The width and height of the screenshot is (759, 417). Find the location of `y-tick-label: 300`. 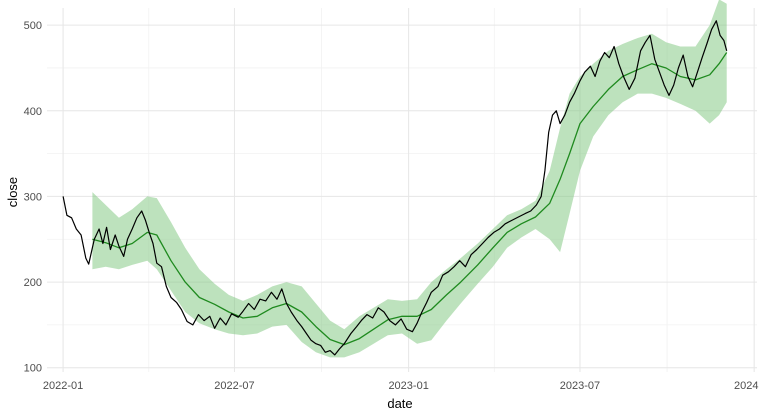

y-tick-label: 300 is located at coordinates (33, 197).